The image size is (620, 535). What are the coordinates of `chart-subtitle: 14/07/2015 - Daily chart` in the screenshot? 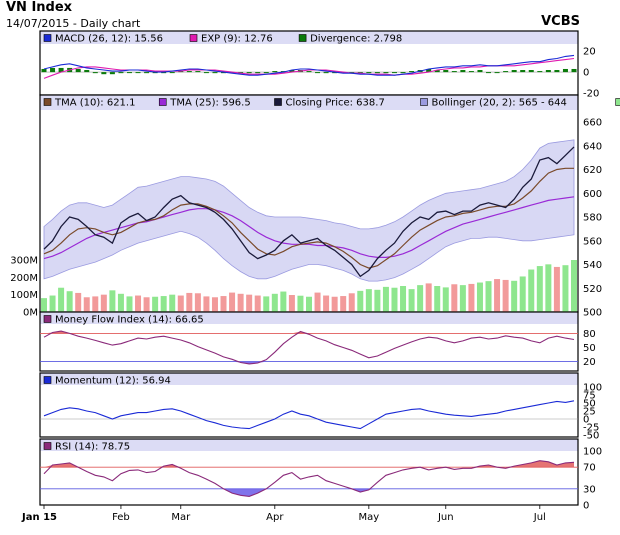 It's located at (73, 23).